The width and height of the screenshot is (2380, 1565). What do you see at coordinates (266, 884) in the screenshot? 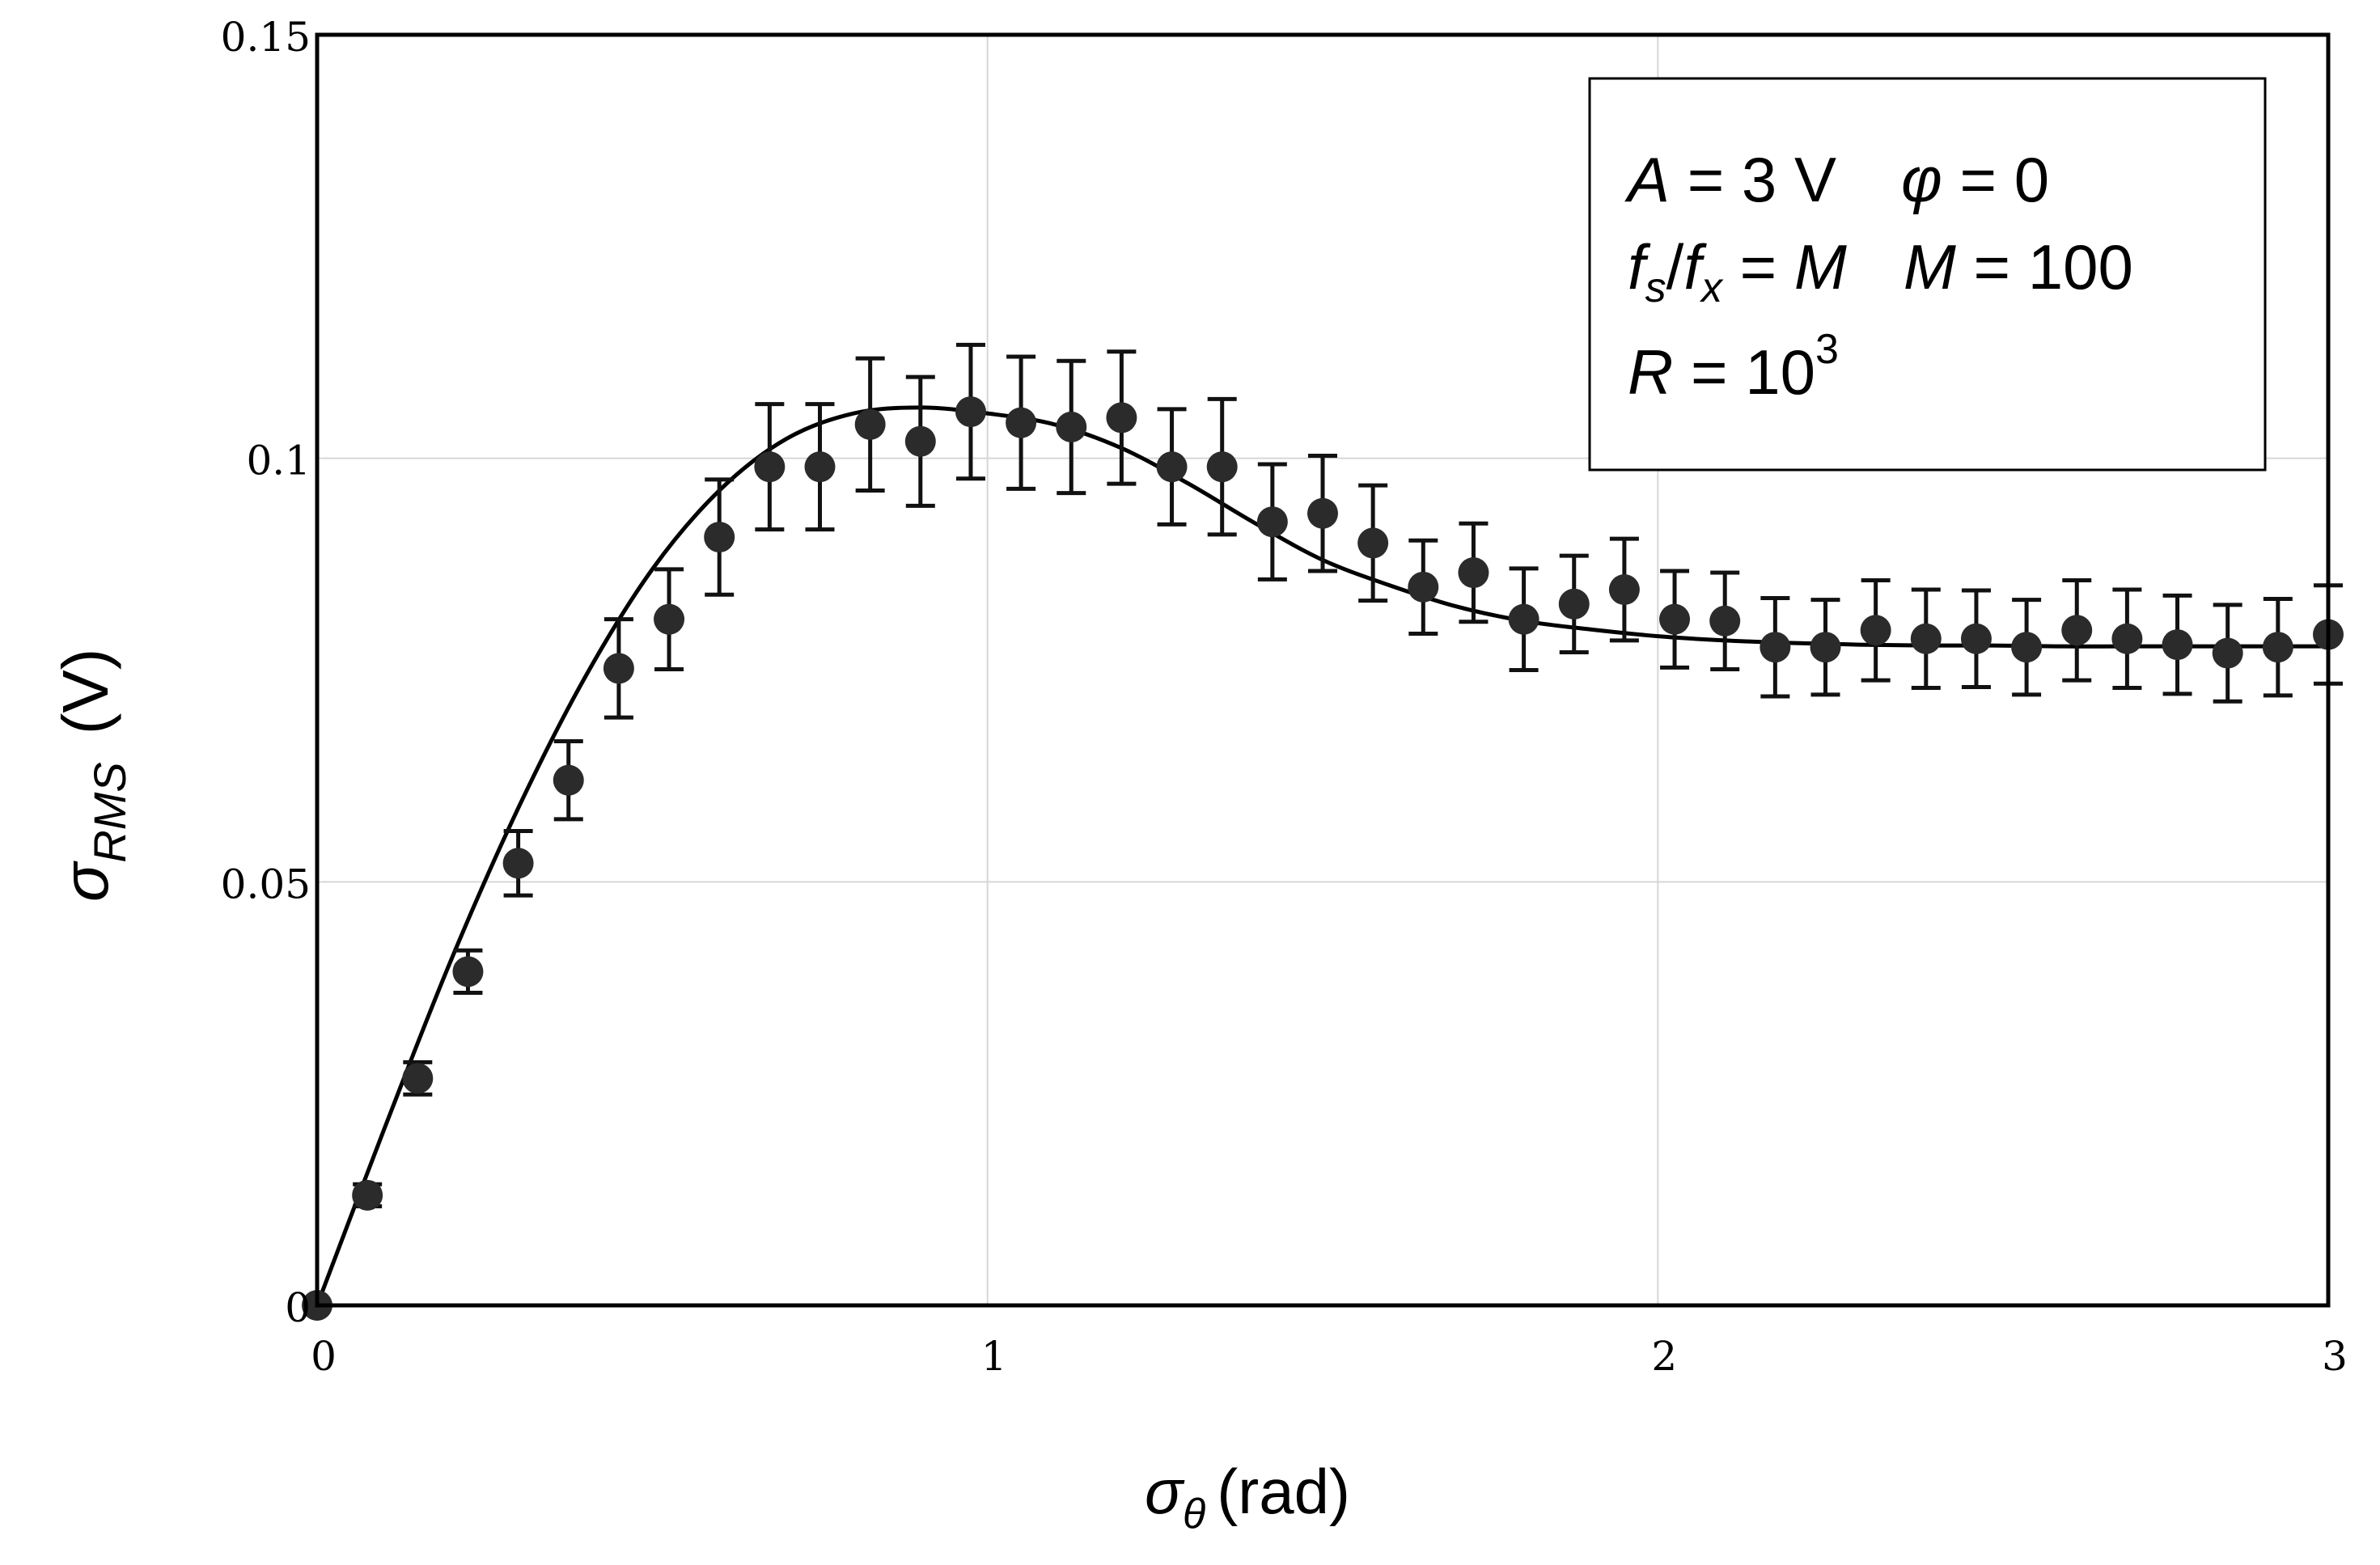
I see `y-tick-label: 0.05` at bounding box center [266, 884].